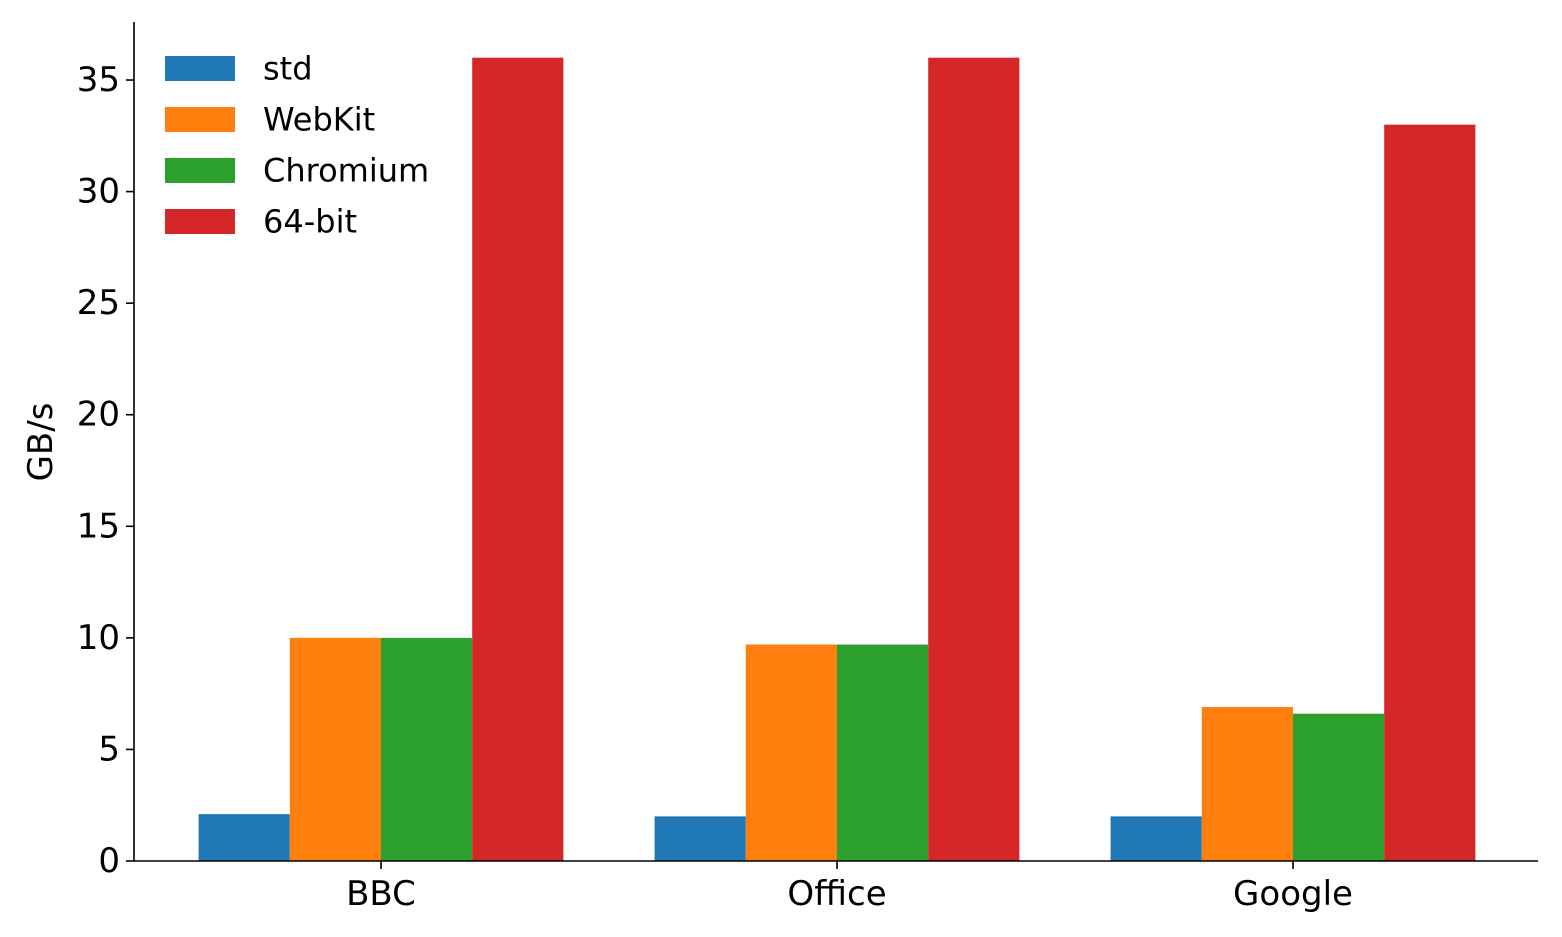 The image size is (1562, 937). Describe the element at coordinates (700, 838) in the screenshot. I see `bar-std-office` at that location.